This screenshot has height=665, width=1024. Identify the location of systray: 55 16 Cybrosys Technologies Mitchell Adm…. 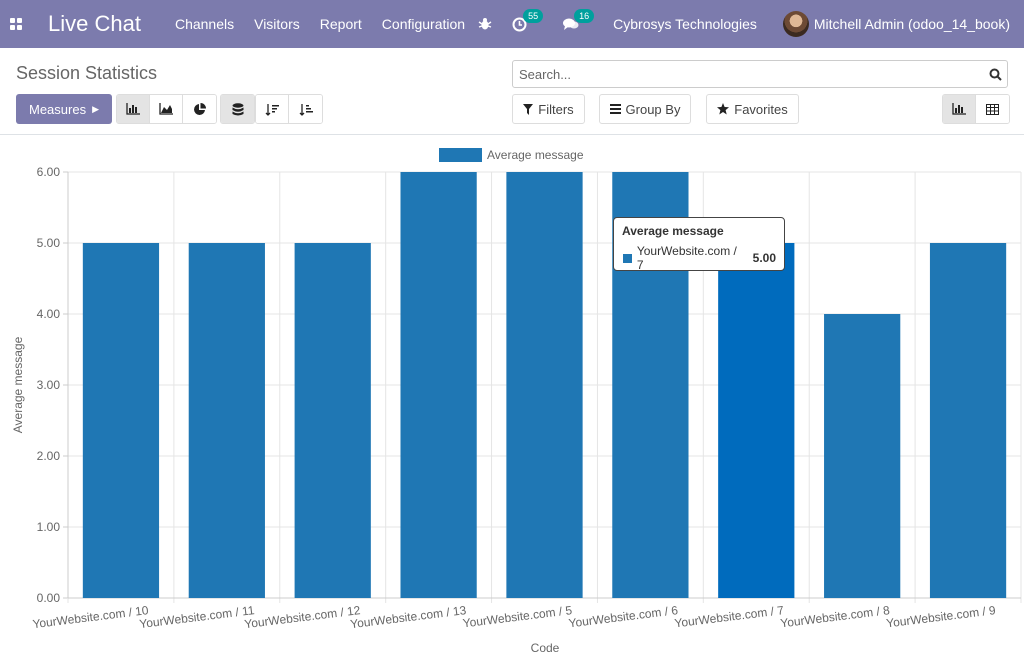
(736, 24).